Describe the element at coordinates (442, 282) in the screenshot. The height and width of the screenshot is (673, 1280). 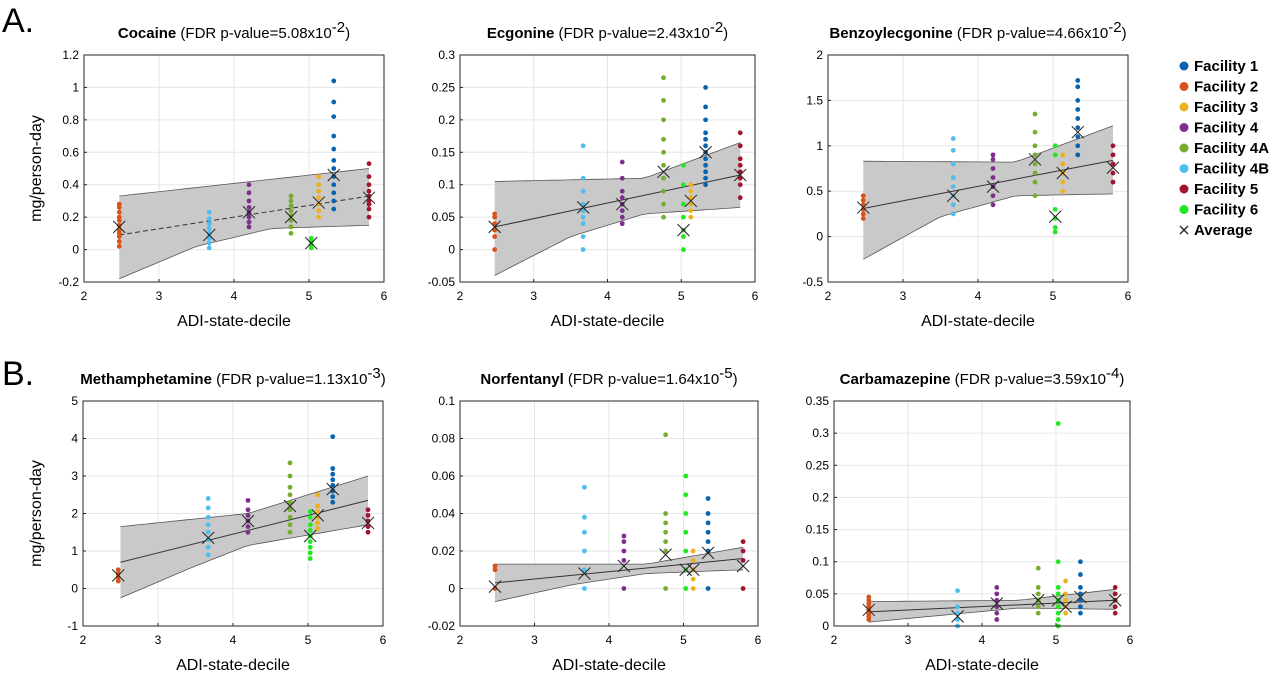
I see `y-tick-label: -0.05` at that location.